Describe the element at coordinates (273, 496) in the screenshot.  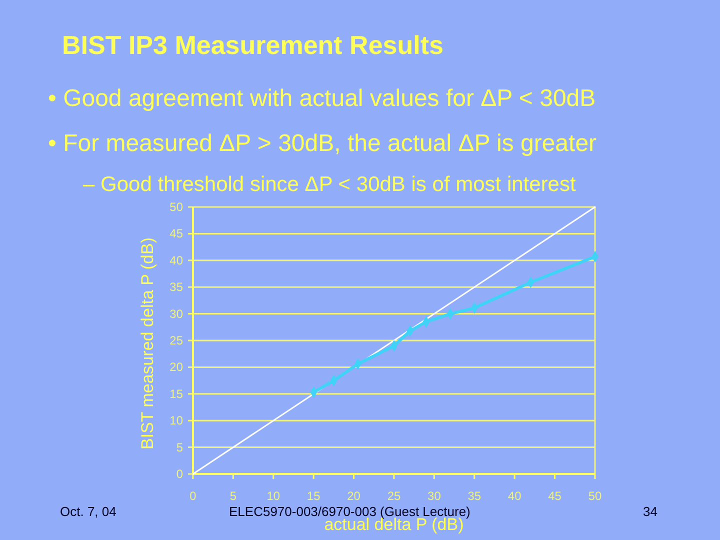
I see `x-tick-label: 10` at that location.